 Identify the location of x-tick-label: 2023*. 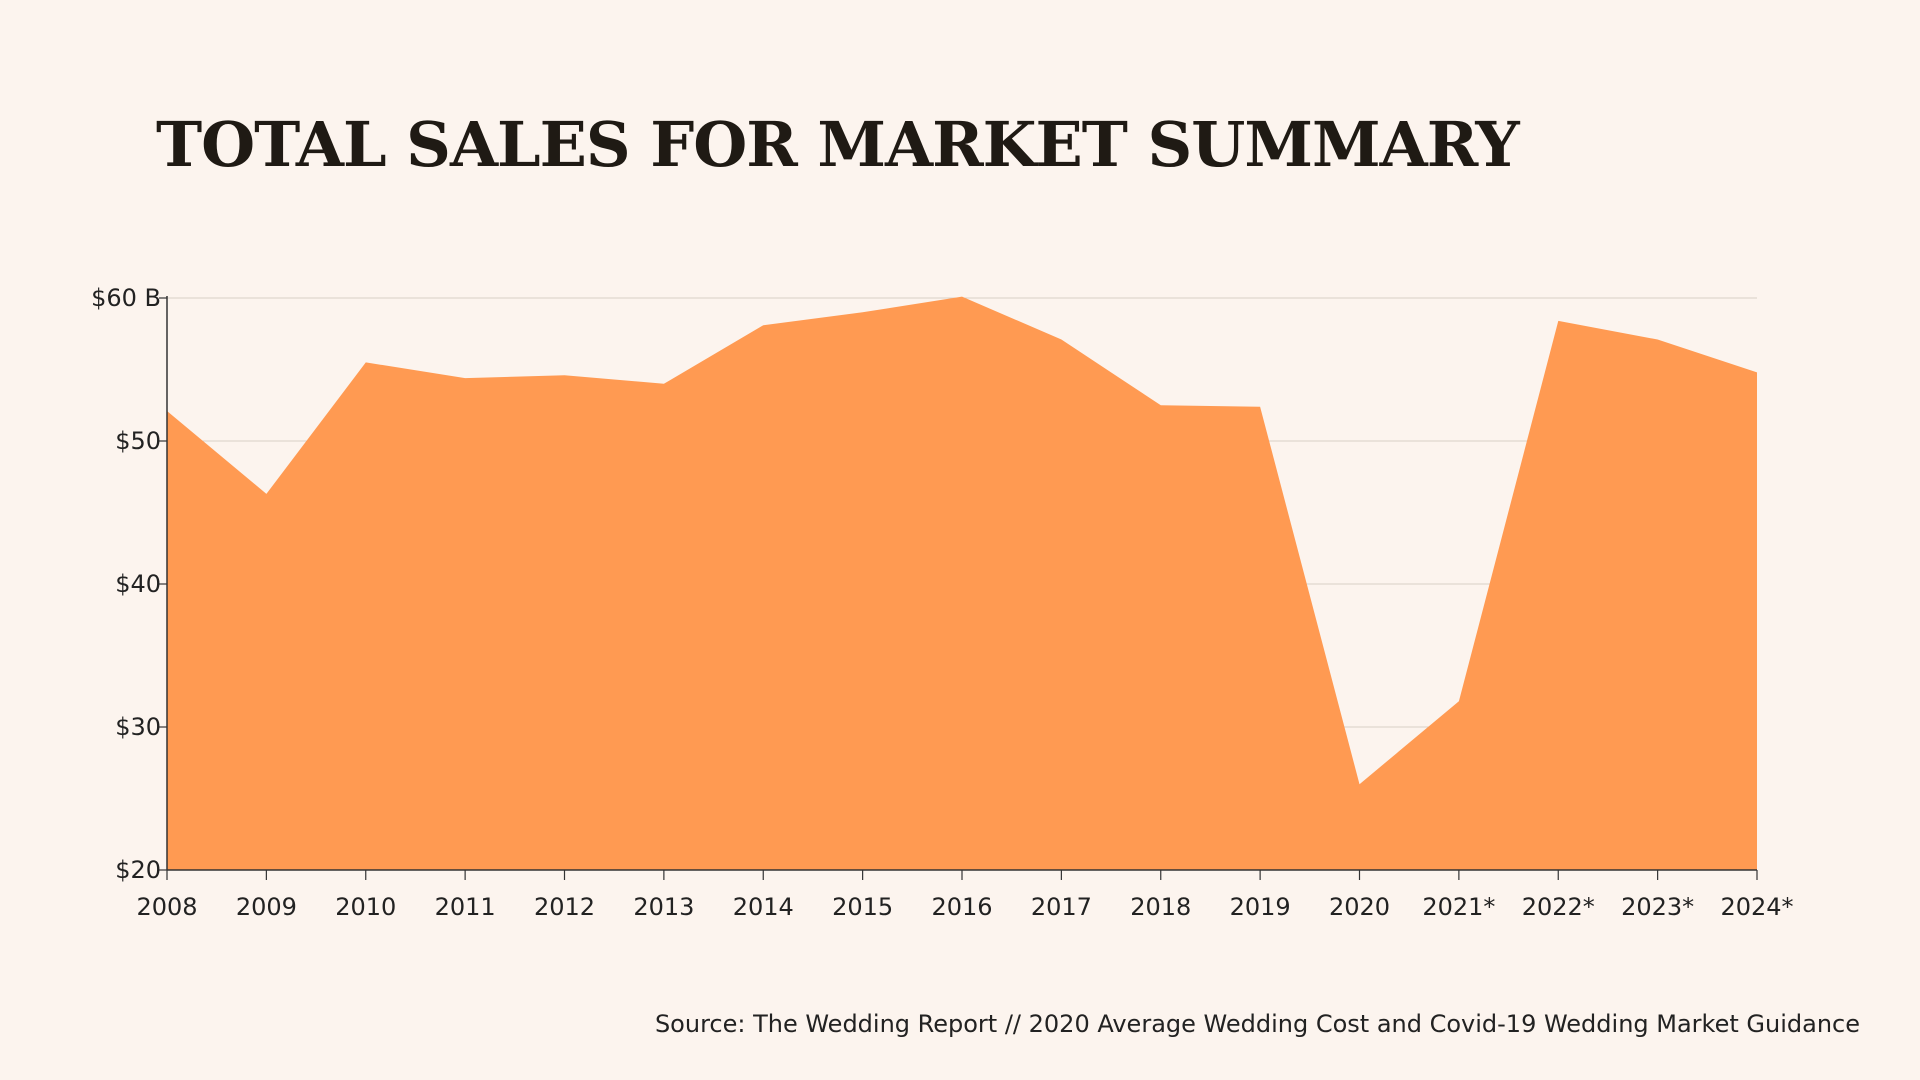
(1657, 907).